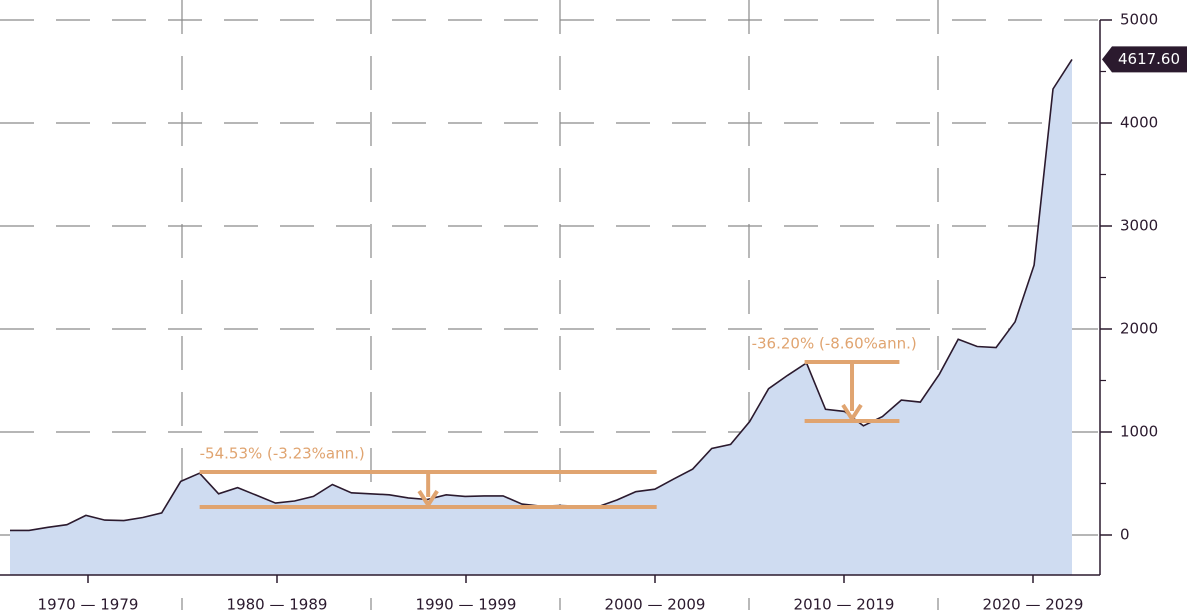 The height and width of the screenshot is (614, 1187). What do you see at coordinates (282, 453) in the screenshot?
I see `annotation-label: -54.53% (-3.23%ann.)` at bounding box center [282, 453].